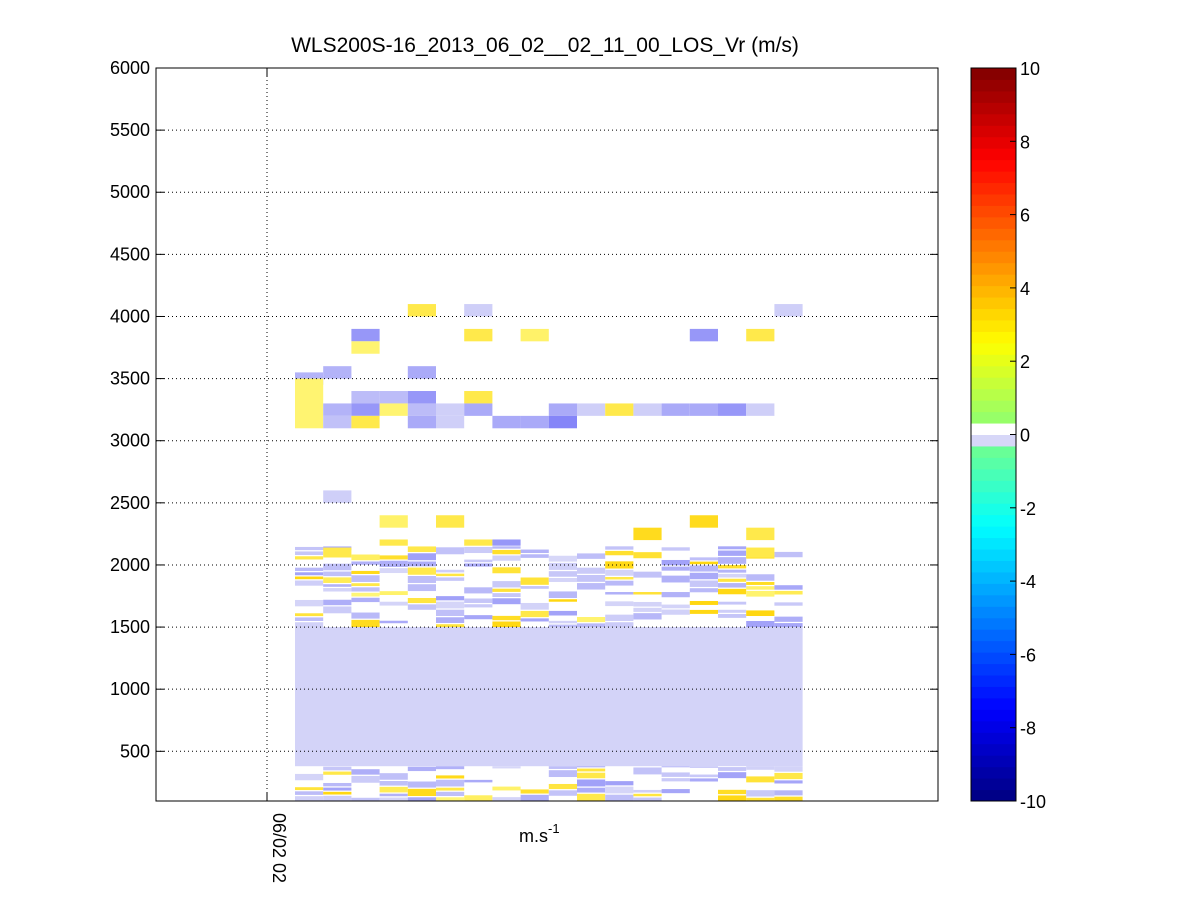 Image resolution: width=1201 pixels, height=901 pixels. Describe the element at coordinates (279, 848) in the screenshot. I see `x-tick-label: 06/02 02` at that location.